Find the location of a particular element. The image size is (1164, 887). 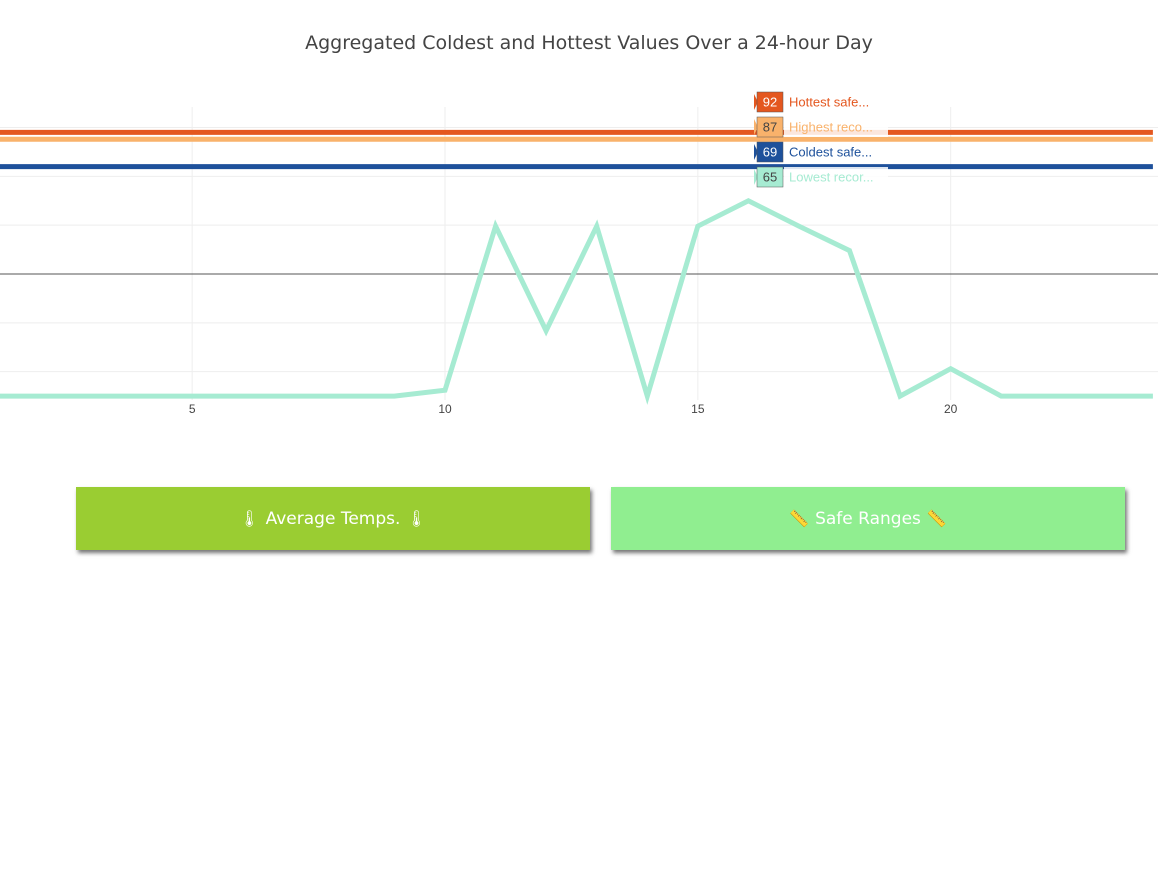

average-temps-label: Average Temps. is located at coordinates (333, 518).